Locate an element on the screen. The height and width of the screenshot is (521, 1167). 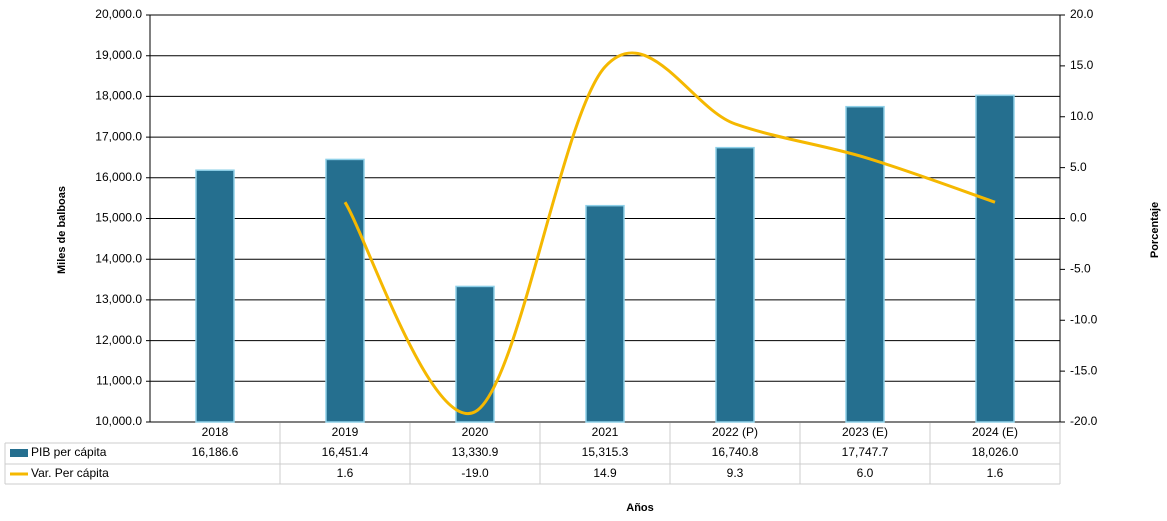
y-axis-title: Miles de balboas is located at coordinates (62, 230).